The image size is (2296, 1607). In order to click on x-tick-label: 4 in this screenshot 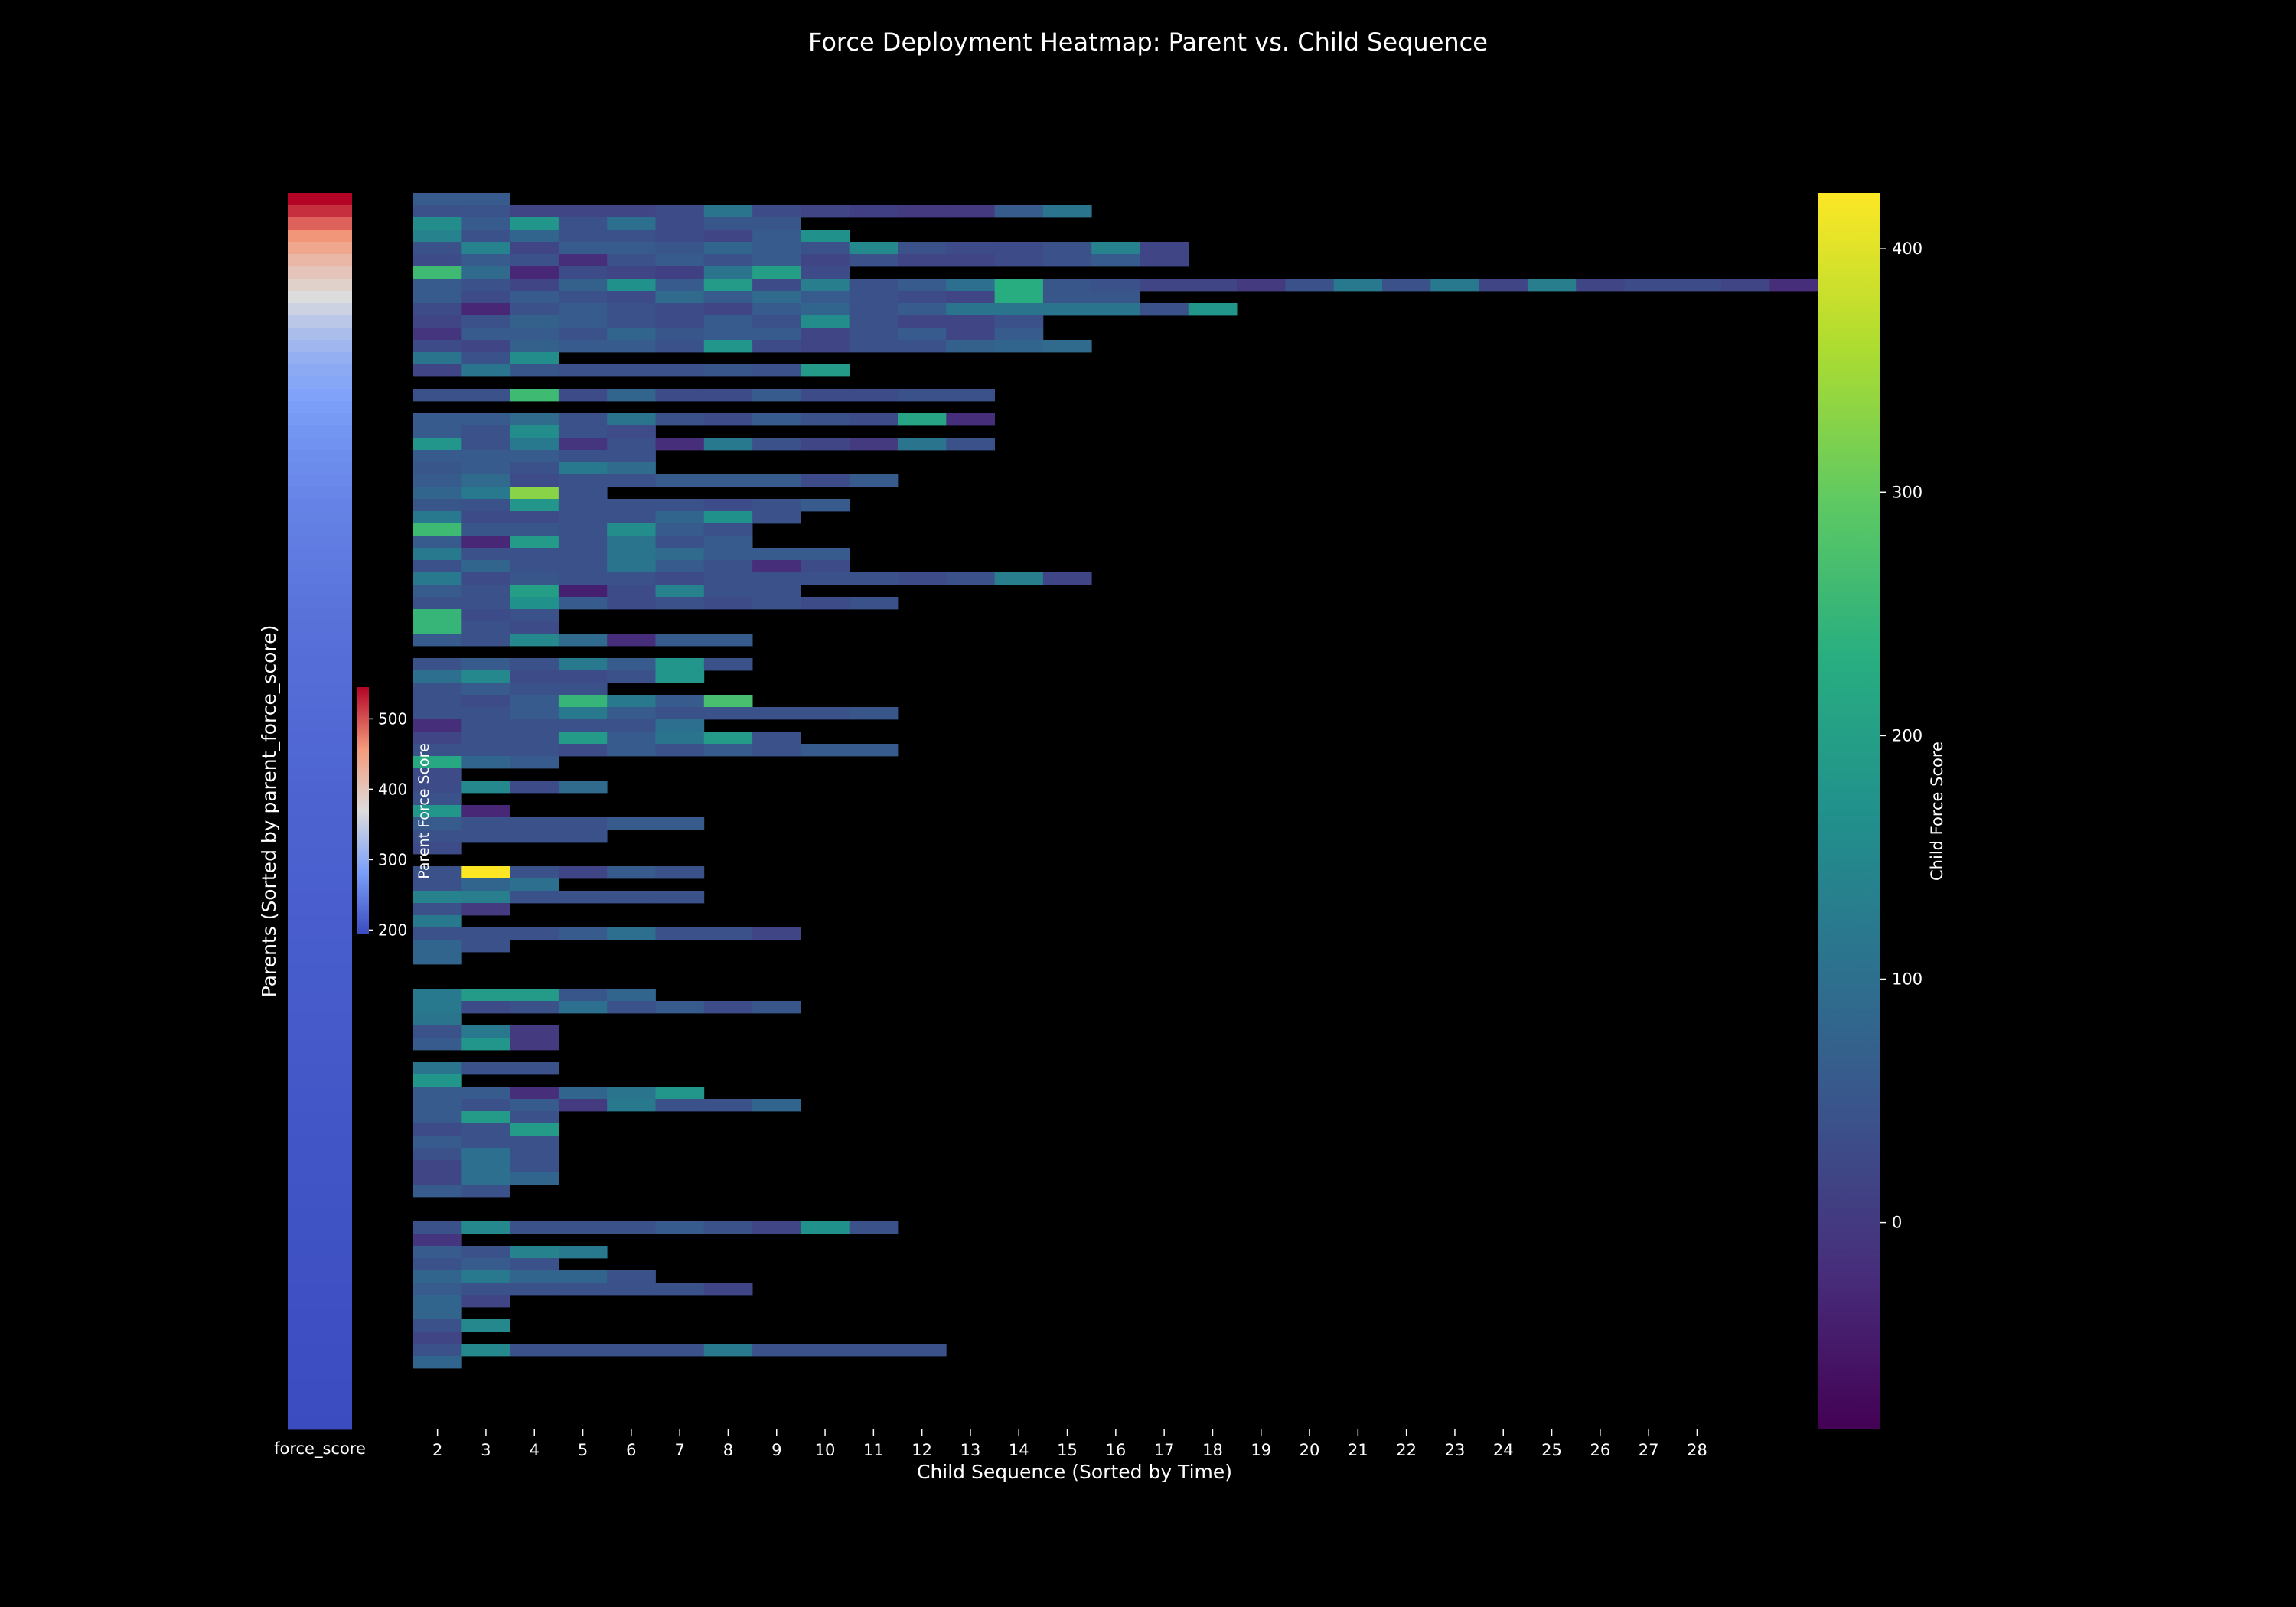, I will do `click(535, 1450)`.